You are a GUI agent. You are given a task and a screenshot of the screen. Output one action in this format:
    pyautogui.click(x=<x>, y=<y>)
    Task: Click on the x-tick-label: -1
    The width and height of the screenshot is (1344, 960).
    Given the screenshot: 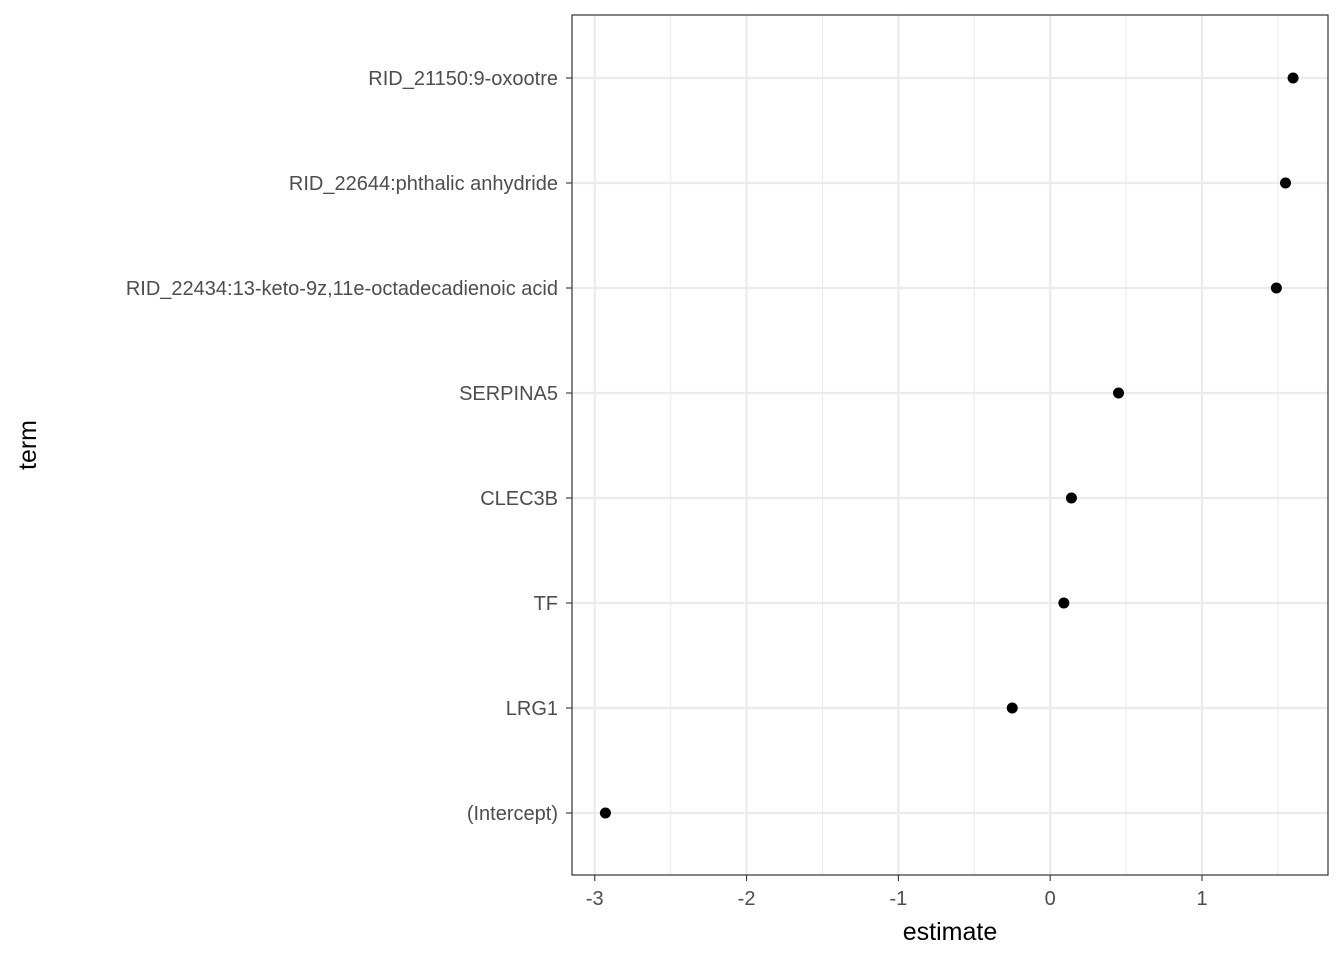 What is the action you would take?
    pyautogui.click(x=898, y=899)
    